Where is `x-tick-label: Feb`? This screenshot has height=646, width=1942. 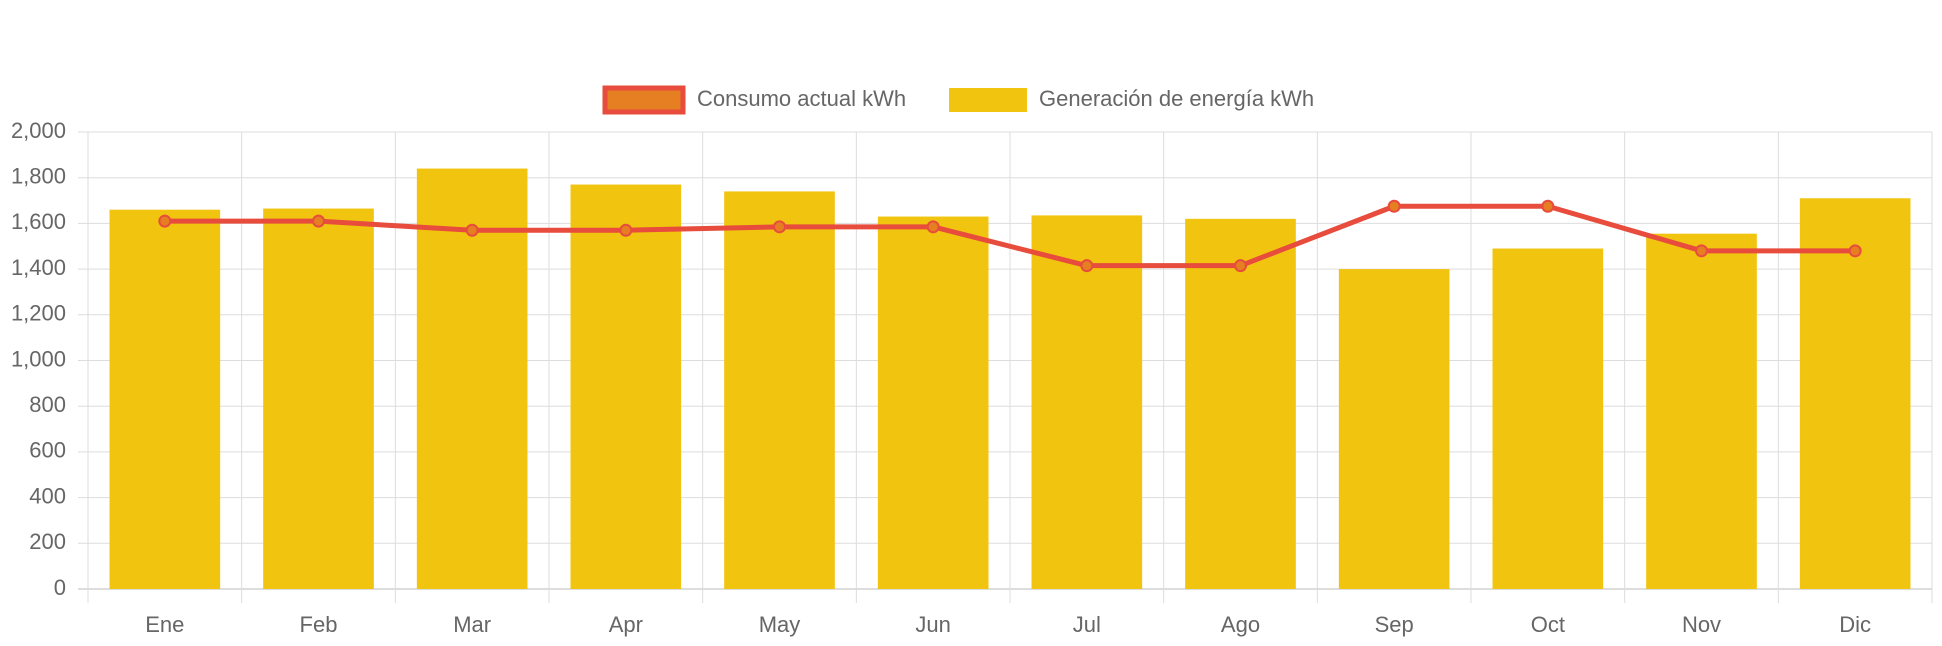 x-tick-label: Feb is located at coordinates (319, 624).